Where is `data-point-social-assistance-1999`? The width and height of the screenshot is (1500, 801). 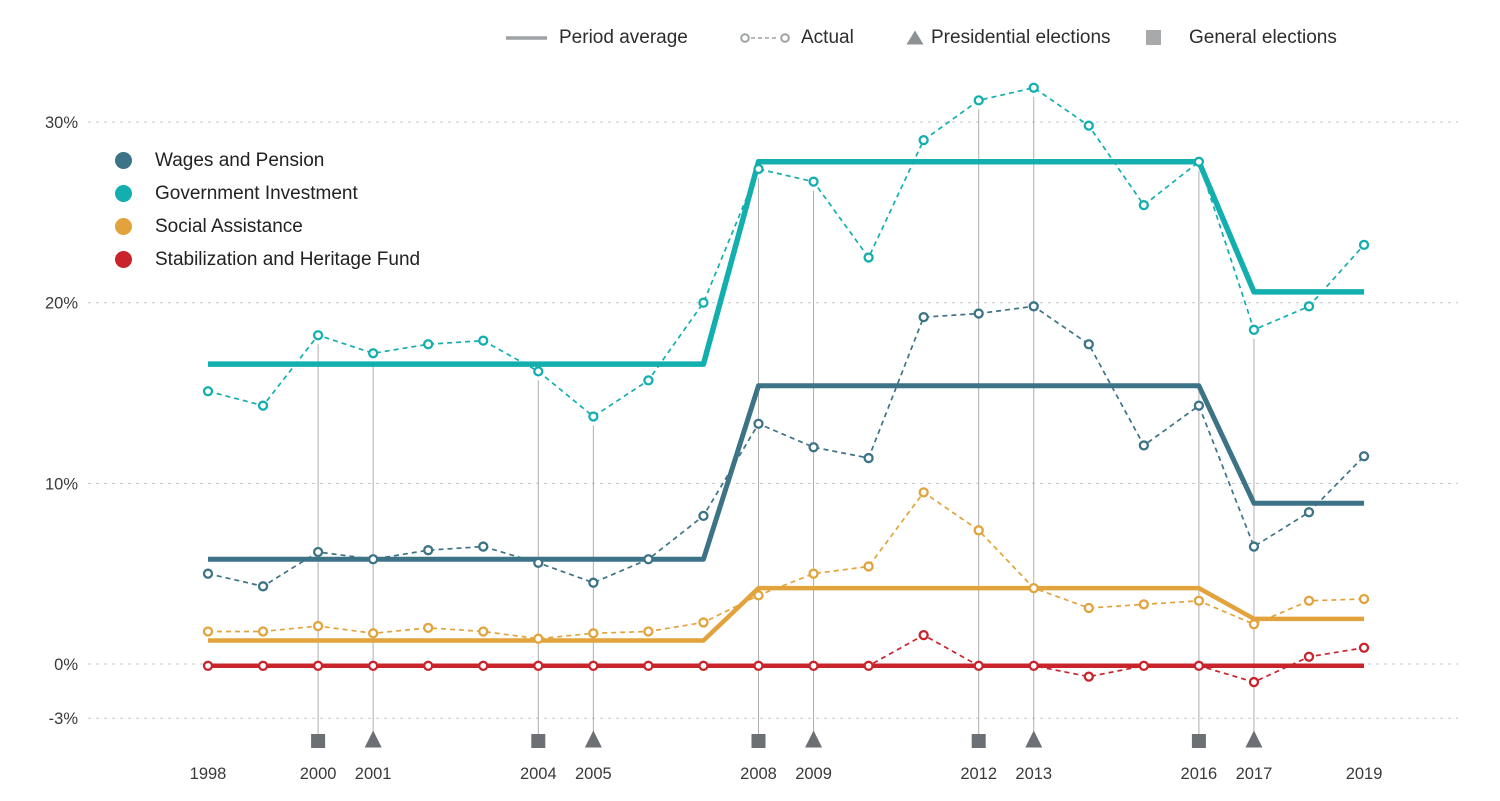 data-point-social-assistance-1999 is located at coordinates (263, 631).